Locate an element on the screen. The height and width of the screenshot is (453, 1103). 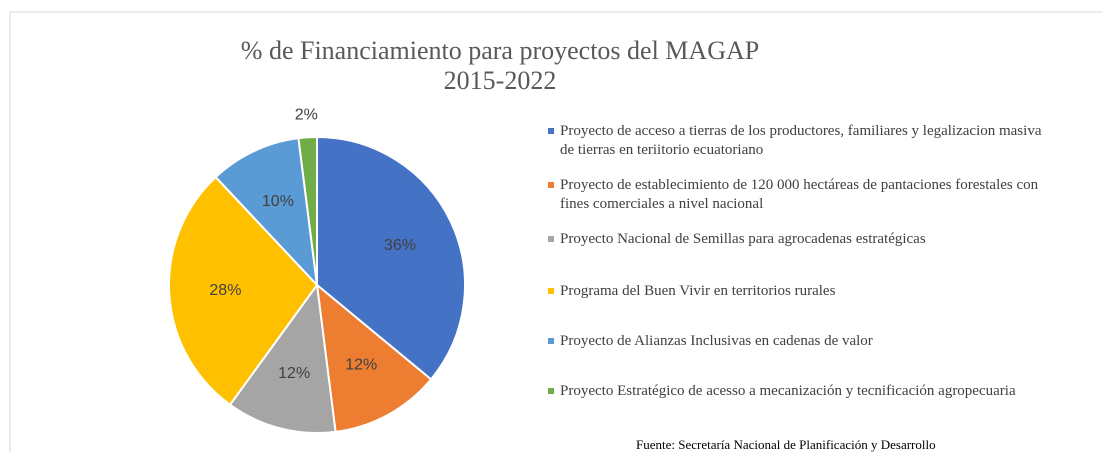
data-label: 10% is located at coordinates (278, 201).